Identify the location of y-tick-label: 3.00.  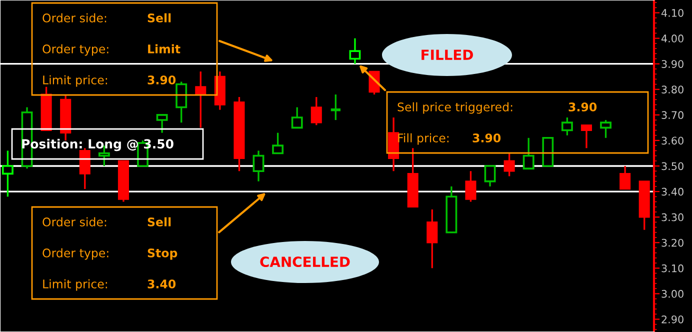
(673, 294).